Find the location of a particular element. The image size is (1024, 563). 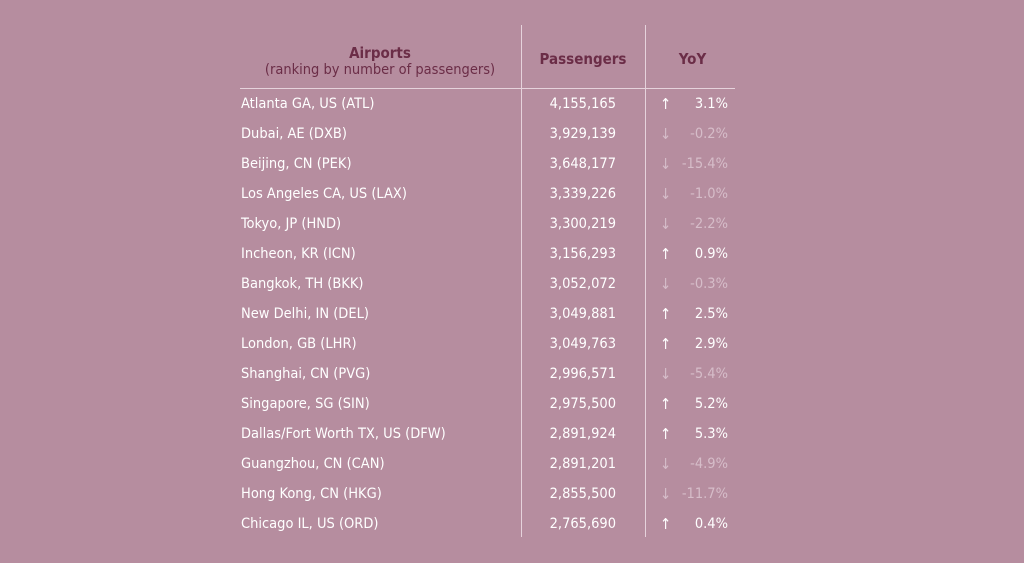

airport-name: New Delhi, IN (DEL) is located at coordinates (305, 314).